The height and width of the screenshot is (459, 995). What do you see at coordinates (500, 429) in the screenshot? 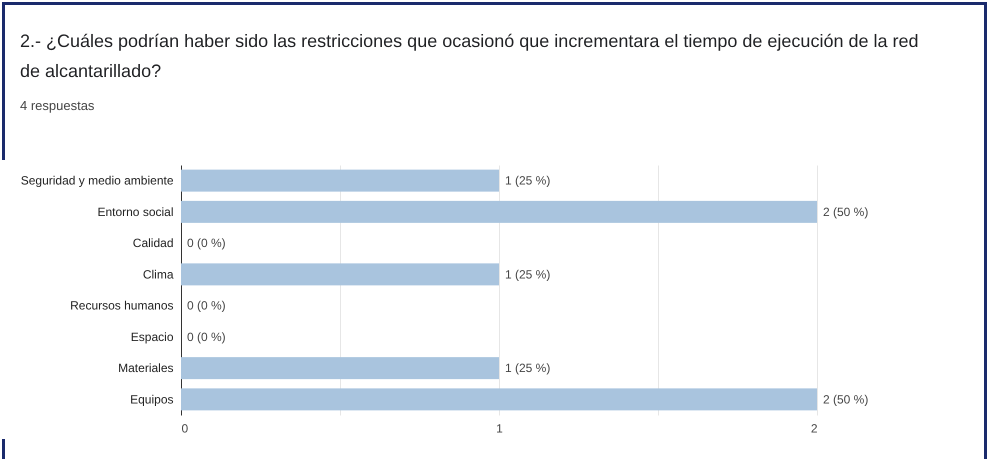
I see `x-tick-label: 1` at bounding box center [500, 429].